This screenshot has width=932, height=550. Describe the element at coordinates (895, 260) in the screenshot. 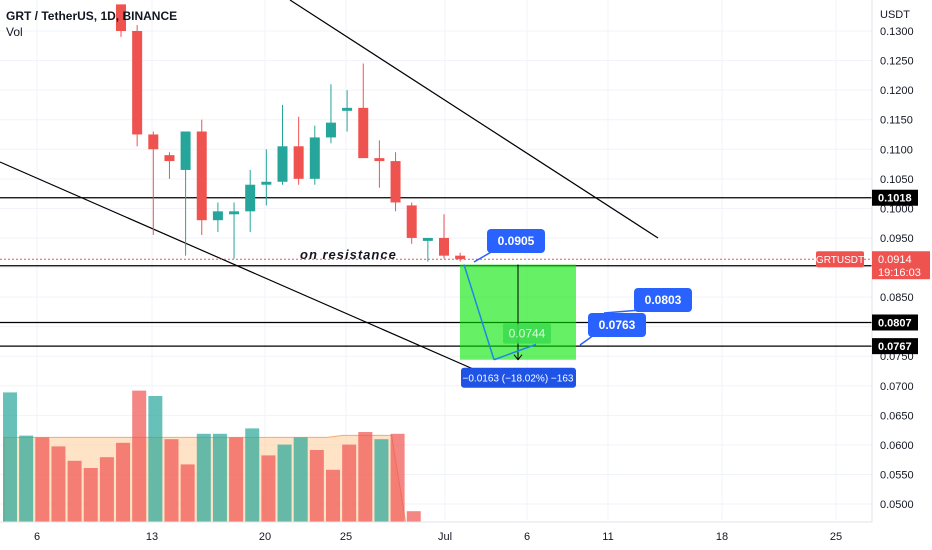

I see `current-price: 0.0914` at that location.